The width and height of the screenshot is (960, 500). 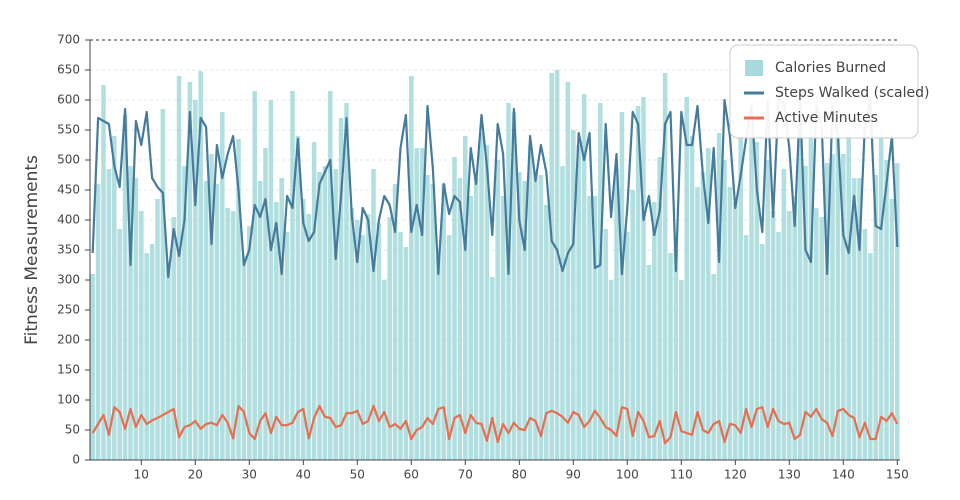 I want to click on y-tick-label: 500, so click(x=68, y=160).